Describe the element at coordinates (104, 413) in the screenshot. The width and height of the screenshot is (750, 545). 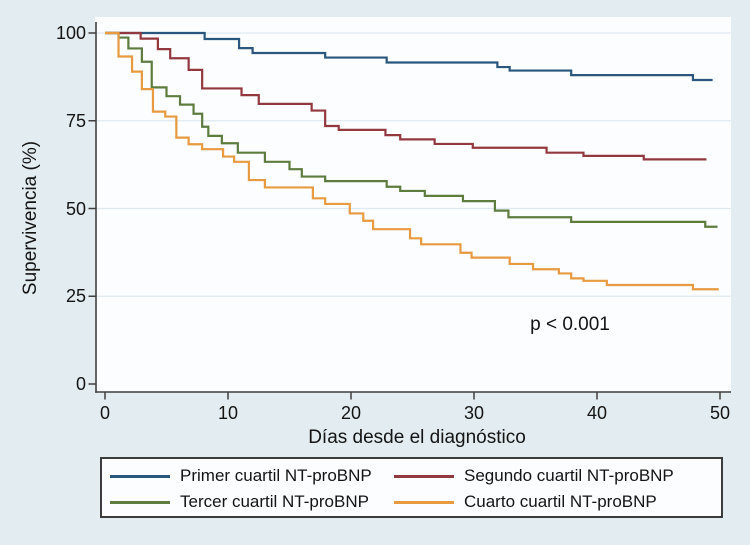
I see `x-tick-label-0: 0` at that location.